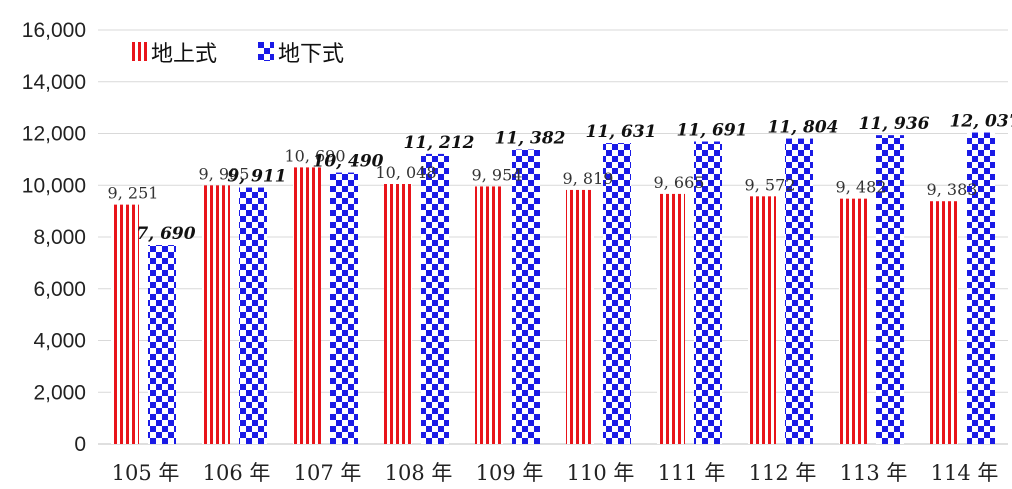 The width and height of the screenshot is (1012, 489). Describe the element at coordinates (783, 473) in the screenshot. I see `x-tick-label: 112 年` at that location.